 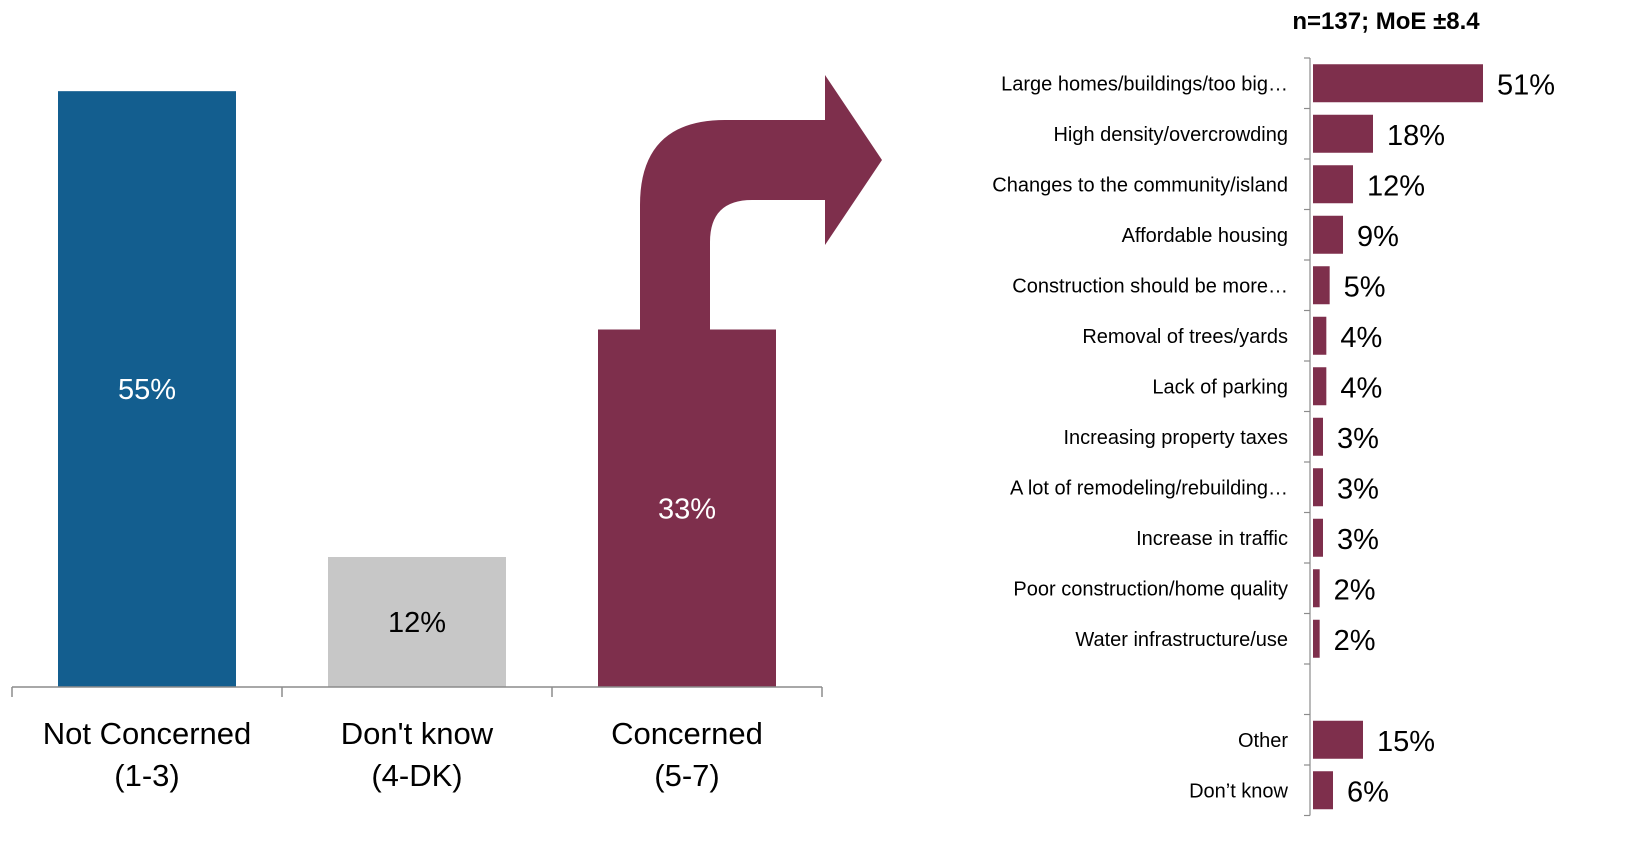 What do you see at coordinates (417, 733) in the screenshot?
I see `category-label: Don't know` at bounding box center [417, 733].